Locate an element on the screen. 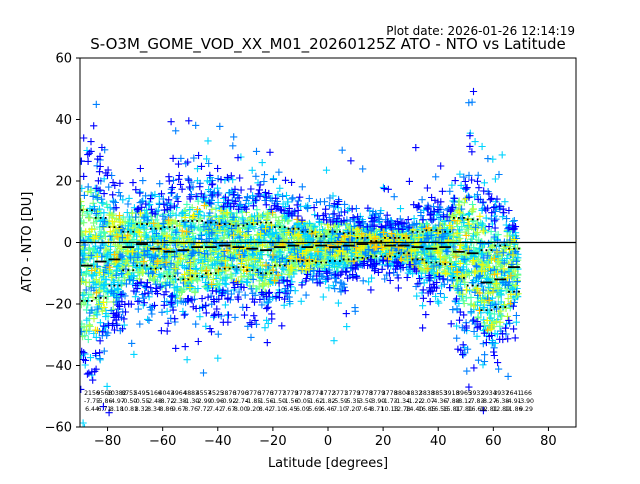  bin-stats-label: -5.35 is located at coordinates (352, 401).